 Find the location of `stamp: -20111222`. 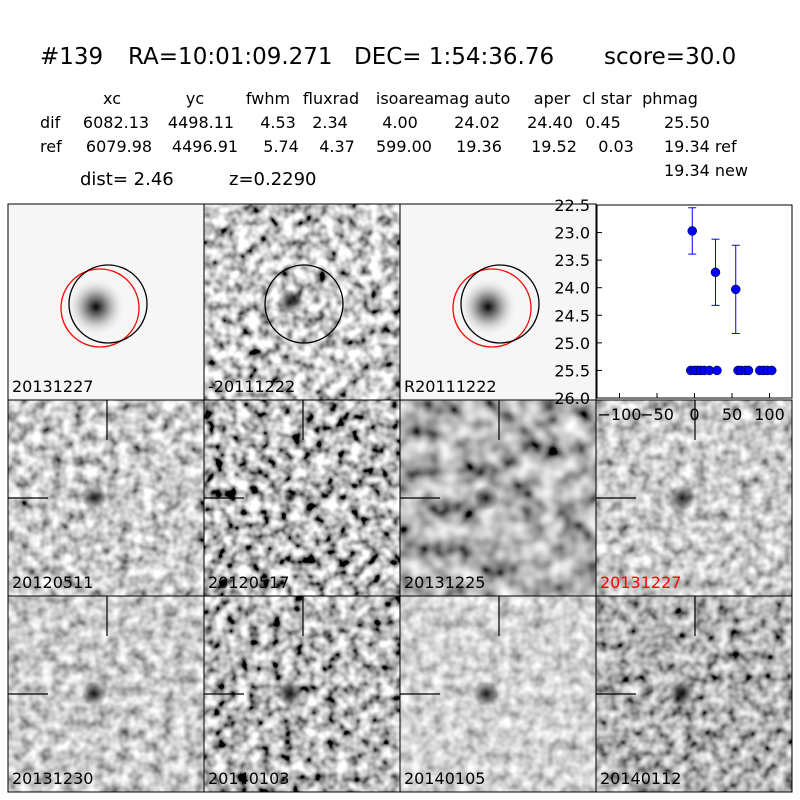

stamp: -20111222 is located at coordinates (302, 302).